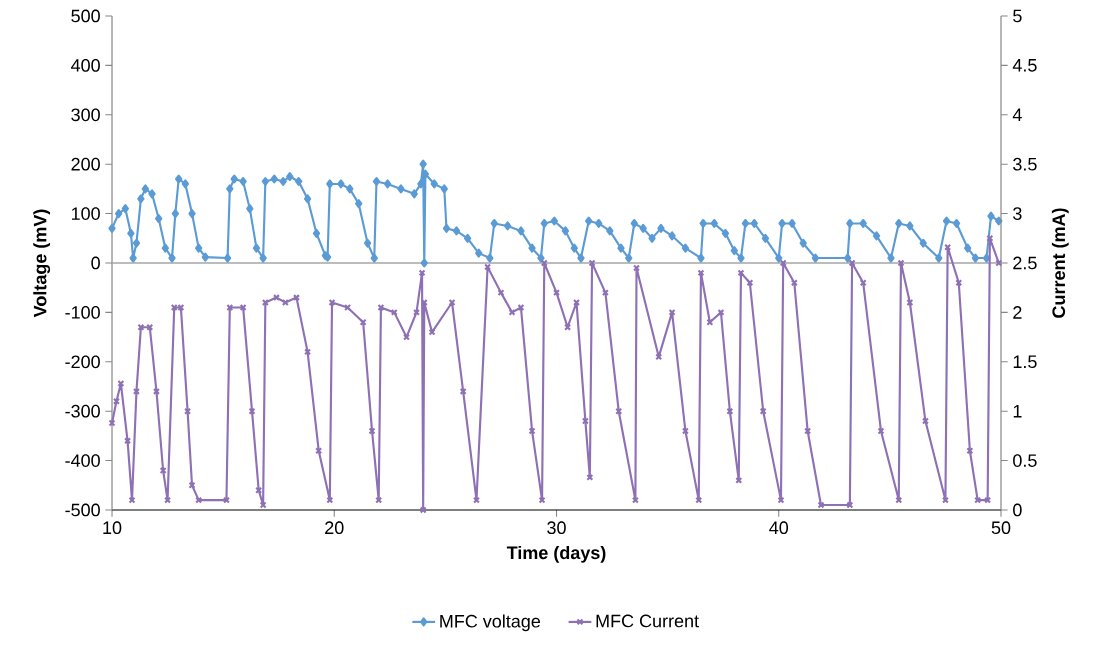 The width and height of the screenshot is (1097, 671). I want to click on y-tick-label: 300, so click(85, 115).